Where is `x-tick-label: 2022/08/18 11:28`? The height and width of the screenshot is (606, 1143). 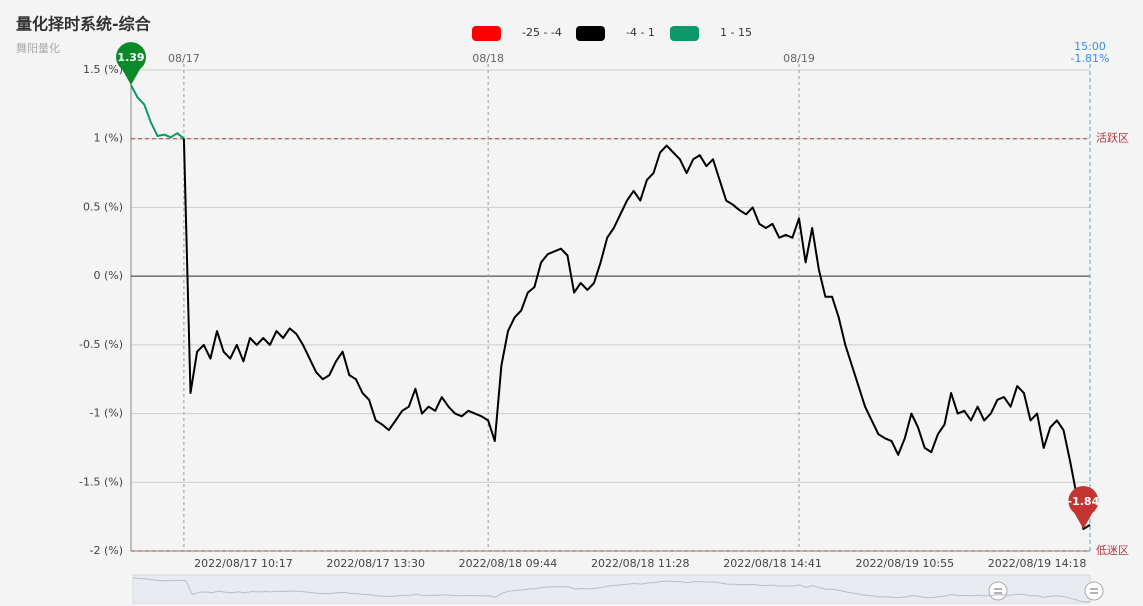 x-tick-label: 2022/08/18 11:28 is located at coordinates (640, 563).